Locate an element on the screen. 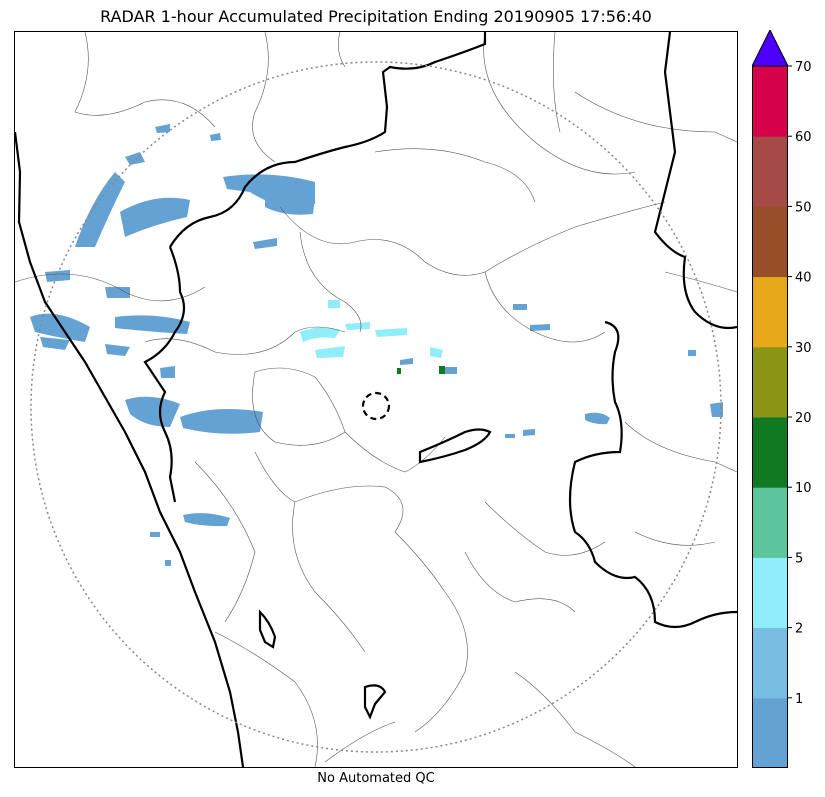 This screenshot has width=825, height=797. colorbar-tick-label: 10 is located at coordinates (803, 488).